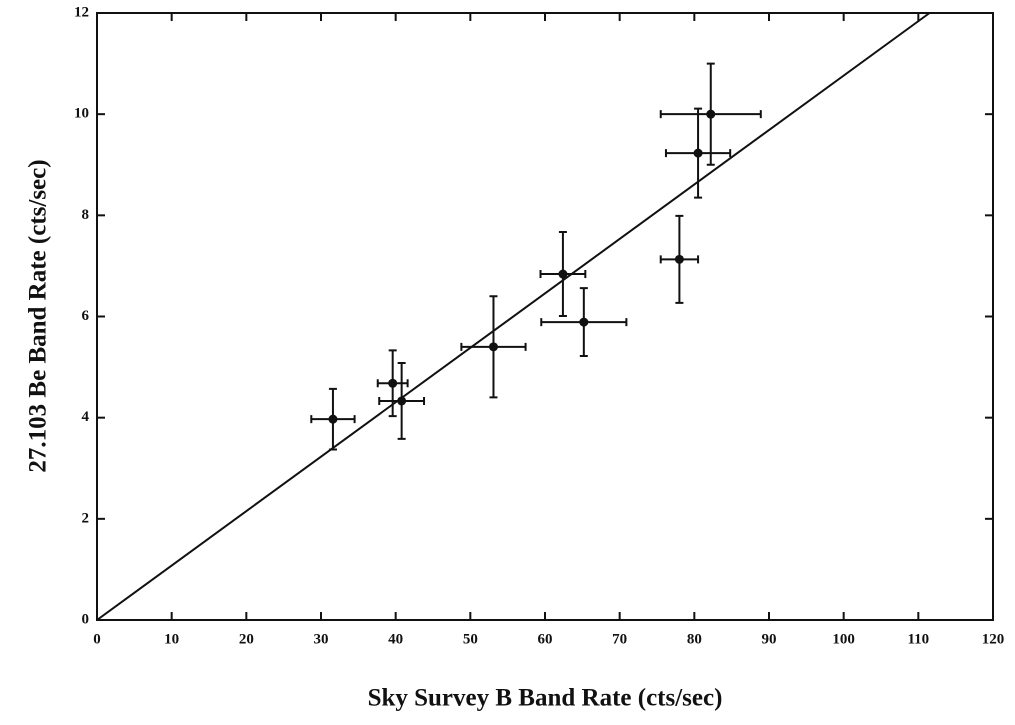 Image resolution: width=1015 pixels, height=725 pixels. I want to click on y-tick-label: 2, so click(86, 518).